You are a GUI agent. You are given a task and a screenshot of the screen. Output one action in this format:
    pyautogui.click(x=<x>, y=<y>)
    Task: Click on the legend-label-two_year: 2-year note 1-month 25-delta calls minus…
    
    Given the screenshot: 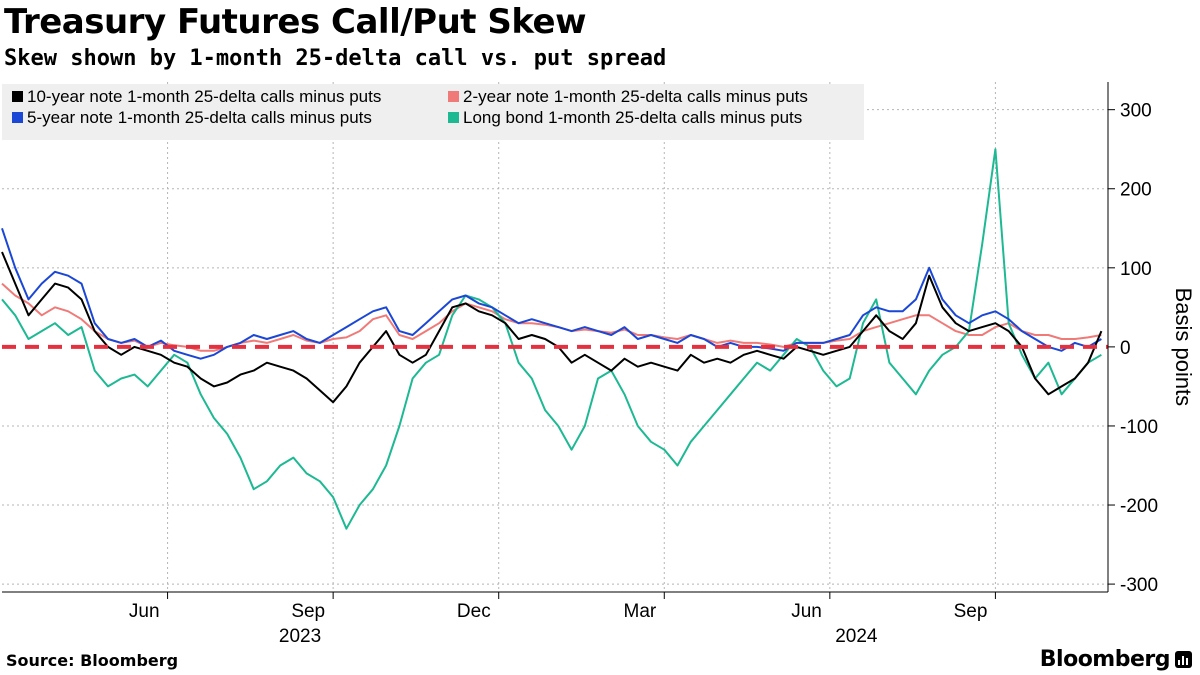 What is the action you would take?
    pyautogui.click(x=635, y=96)
    